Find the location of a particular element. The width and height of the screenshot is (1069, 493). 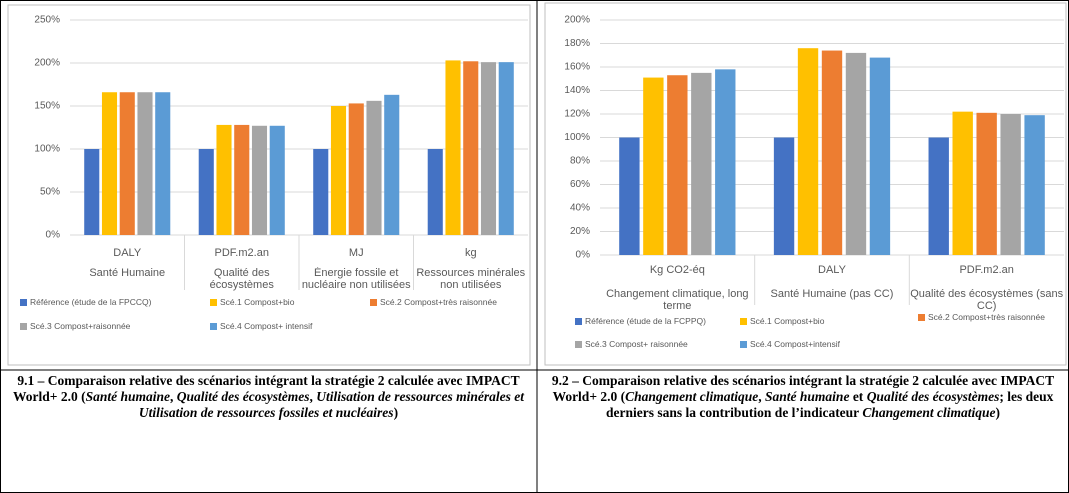

y-tick-label: 120% is located at coordinates (577, 114).